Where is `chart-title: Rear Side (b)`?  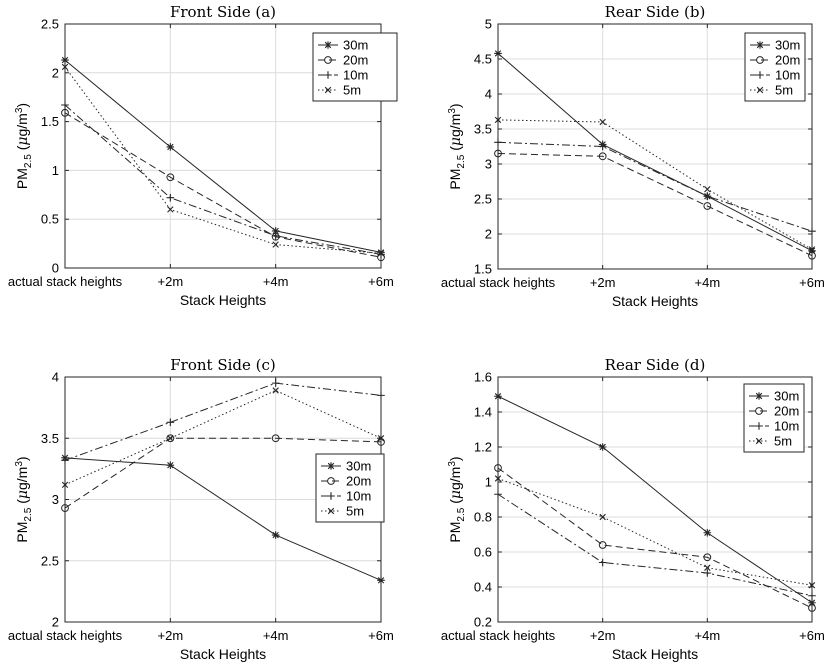
chart-title: Rear Side (b) is located at coordinates (655, 12).